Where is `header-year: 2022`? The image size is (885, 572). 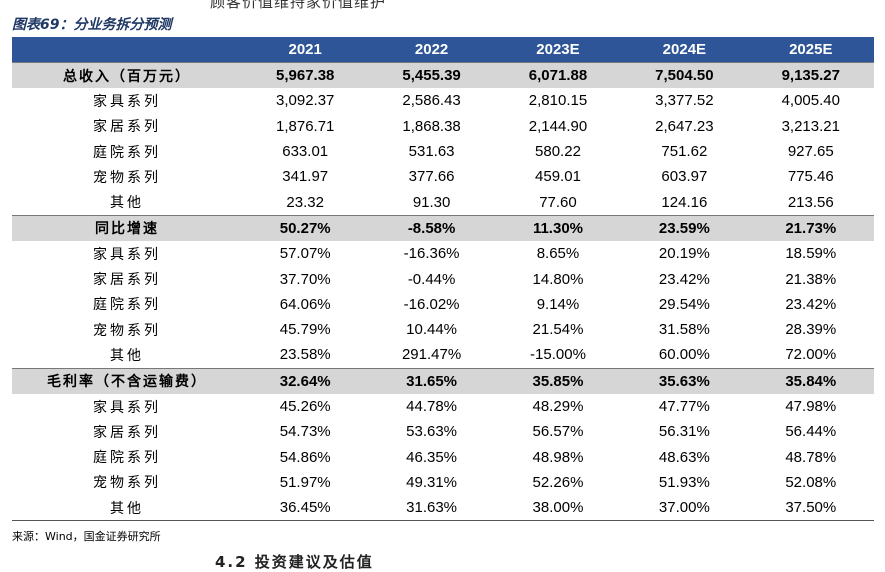
header-year: 2022 is located at coordinates (431, 50).